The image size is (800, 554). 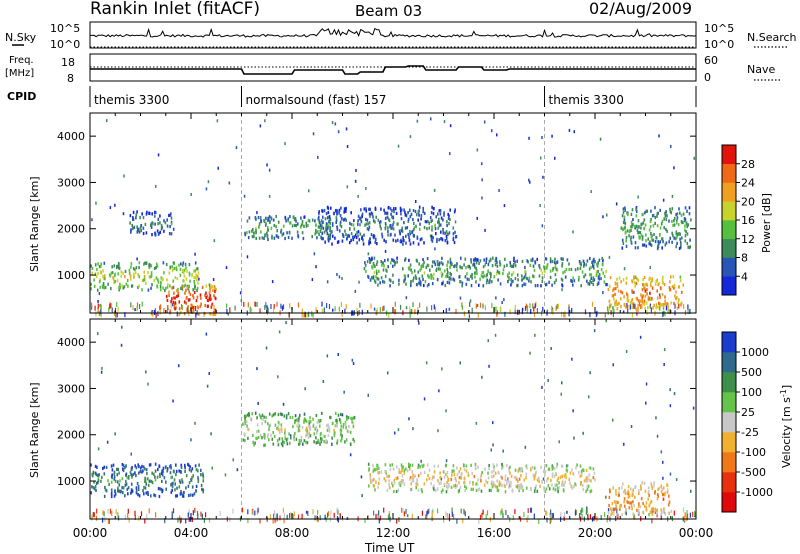 I want to click on colorbar-tick-label: 24, so click(x=748, y=183).